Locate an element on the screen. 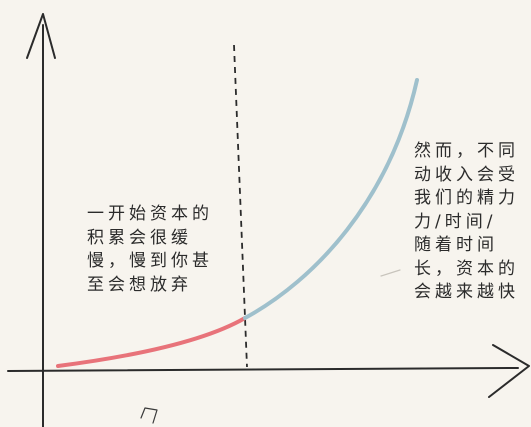 This screenshot has height=427, width=531. annotation-line: 我们的精力 is located at coordinates (466, 198).